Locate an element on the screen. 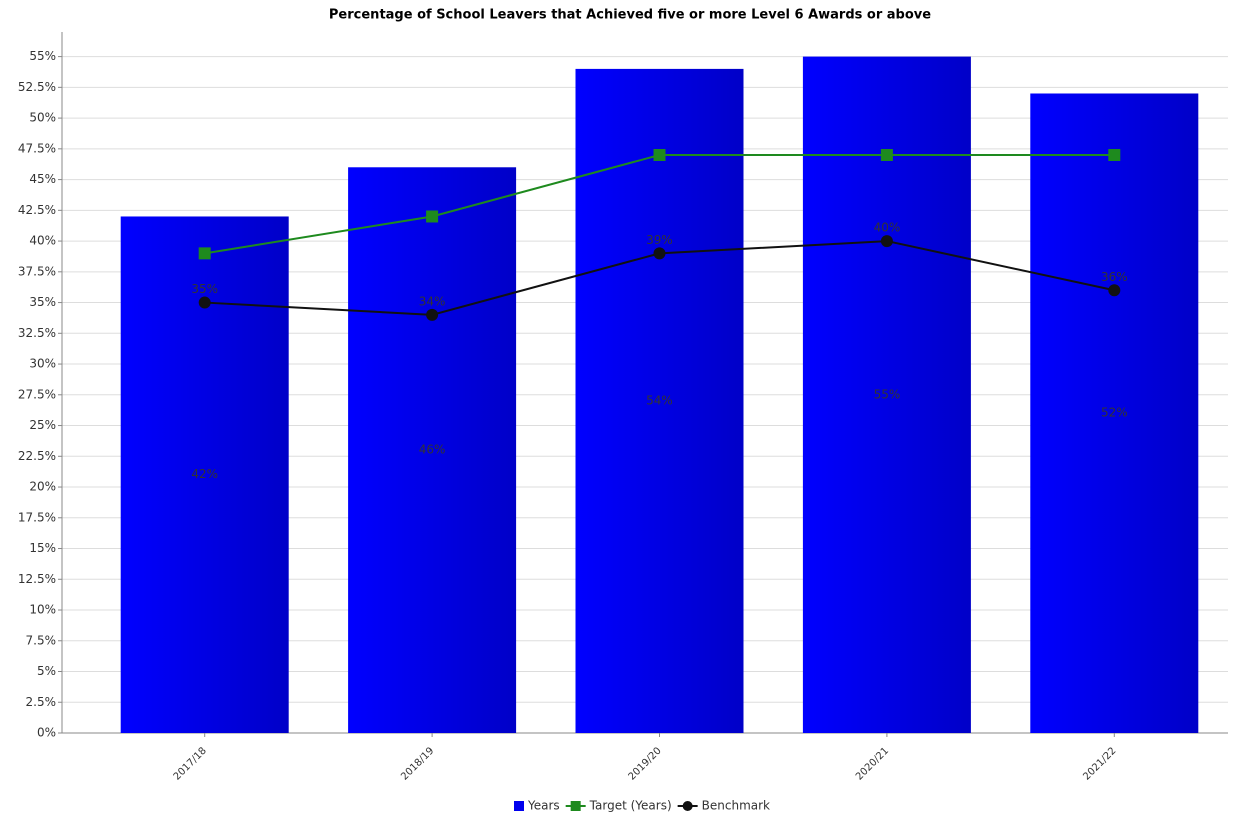 The height and width of the screenshot is (818, 1252). y-tick-label: 17.5% is located at coordinates (37, 517).